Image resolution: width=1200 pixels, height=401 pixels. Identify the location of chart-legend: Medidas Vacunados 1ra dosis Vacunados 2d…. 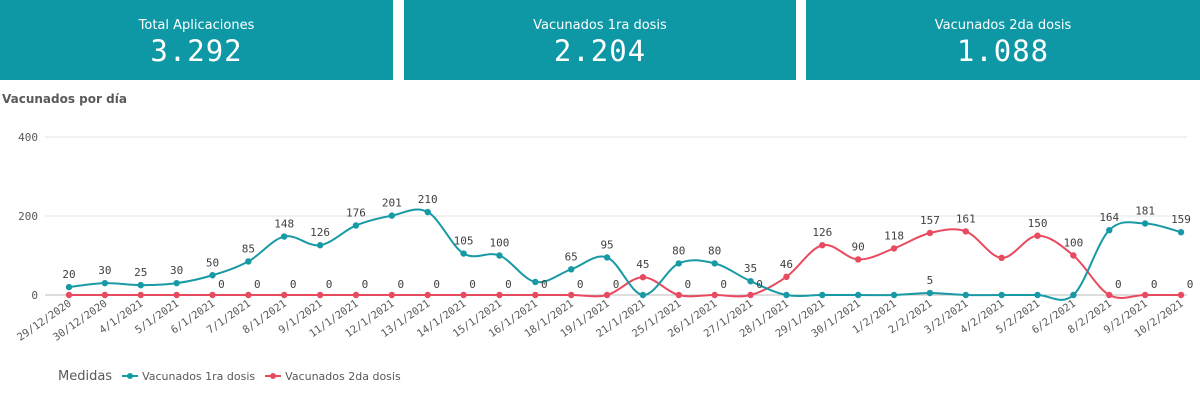
(234, 376).